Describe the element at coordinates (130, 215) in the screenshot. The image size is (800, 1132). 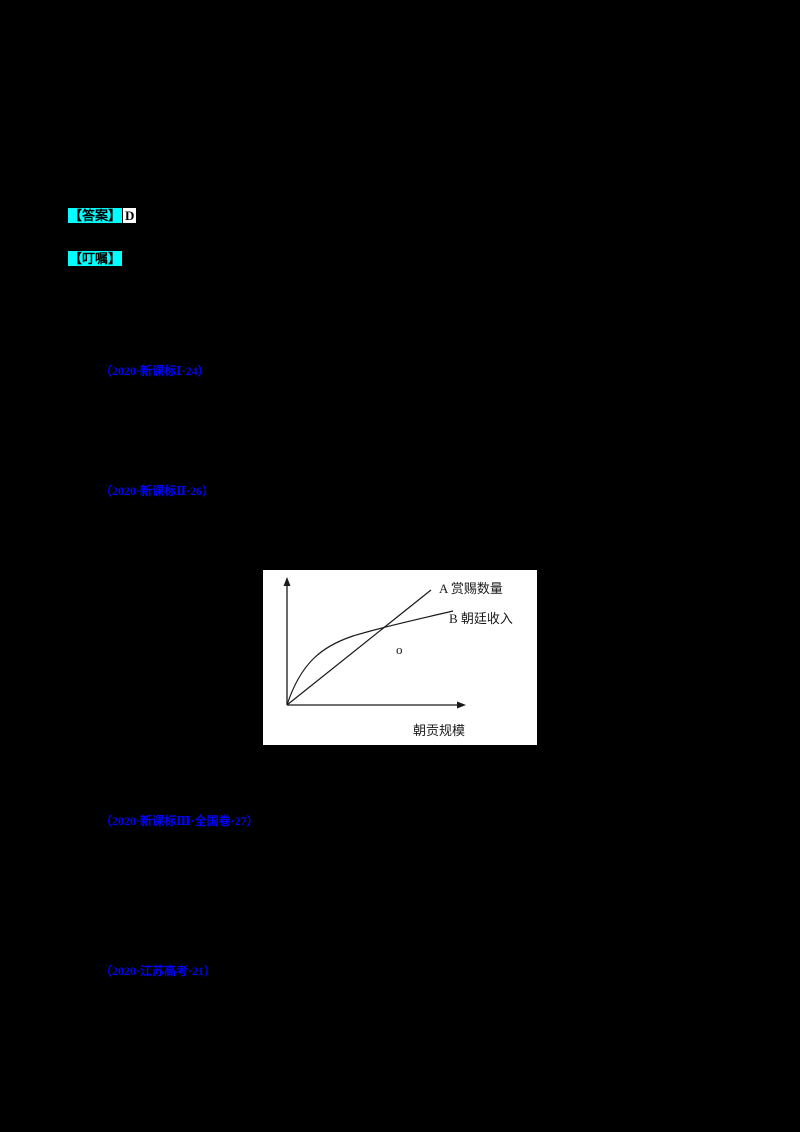
I see `answer-value: D` at that location.